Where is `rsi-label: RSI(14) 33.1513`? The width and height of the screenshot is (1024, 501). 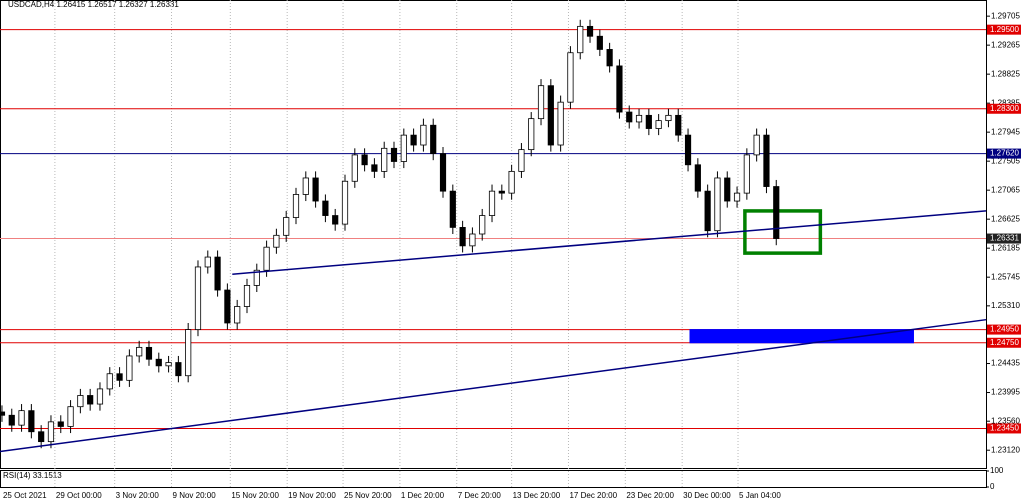 rsi-label: RSI(14) 33.1513 is located at coordinates (32, 475).